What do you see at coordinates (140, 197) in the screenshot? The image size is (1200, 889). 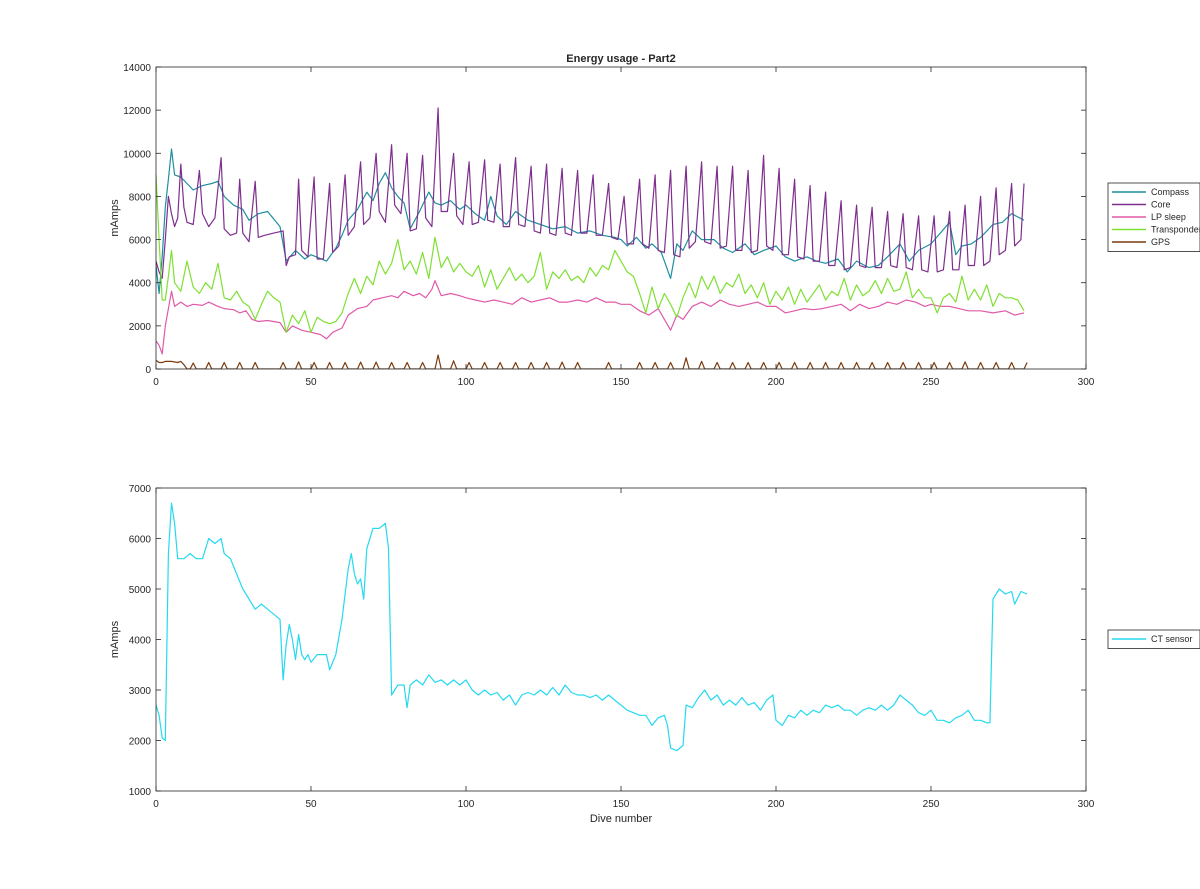 I see `y-tick-label: 8000` at bounding box center [140, 197].